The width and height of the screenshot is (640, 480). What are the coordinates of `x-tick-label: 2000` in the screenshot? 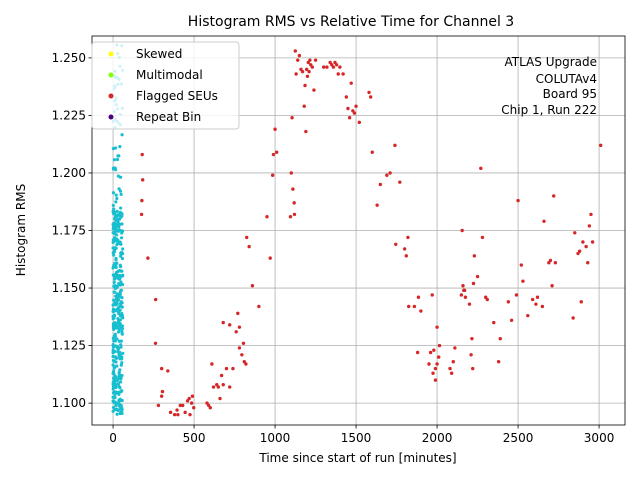 It's located at (437, 438).